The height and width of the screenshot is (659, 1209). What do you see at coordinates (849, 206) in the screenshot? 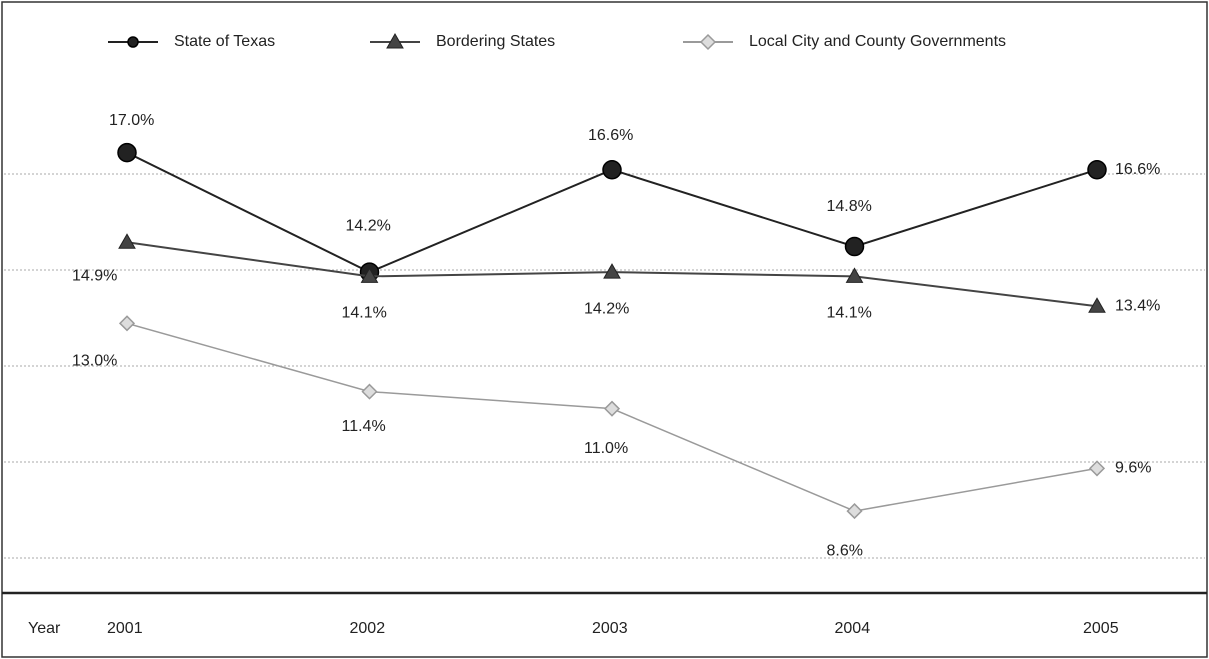
I see `data-label: 14.8%` at bounding box center [849, 206].